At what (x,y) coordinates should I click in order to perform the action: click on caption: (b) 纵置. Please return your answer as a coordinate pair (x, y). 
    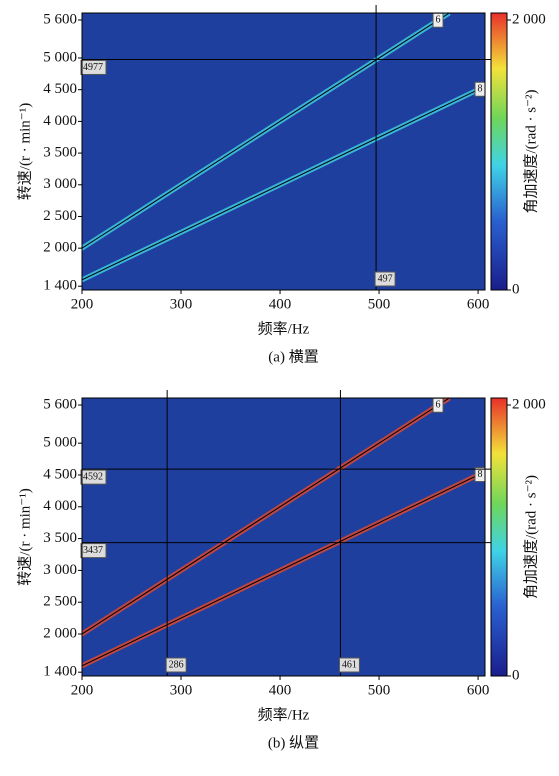
    Looking at the image, I should click on (293, 742).